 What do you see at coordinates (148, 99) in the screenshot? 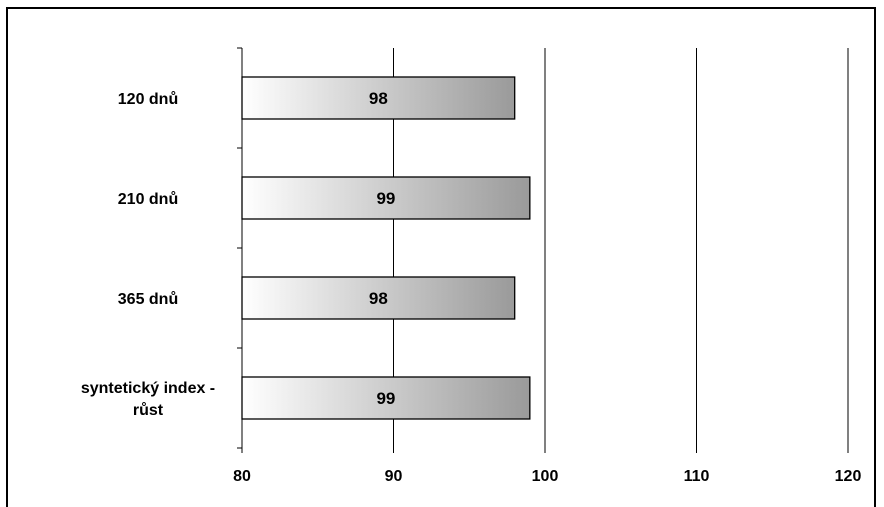
I see `category-label-1: 120 dnů` at bounding box center [148, 99].